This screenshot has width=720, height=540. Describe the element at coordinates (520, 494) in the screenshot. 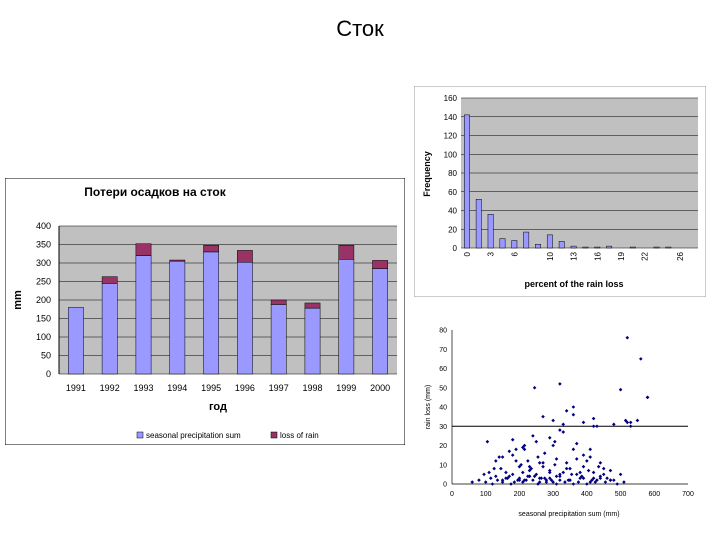

I see `x-tick-label: 200` at that location.